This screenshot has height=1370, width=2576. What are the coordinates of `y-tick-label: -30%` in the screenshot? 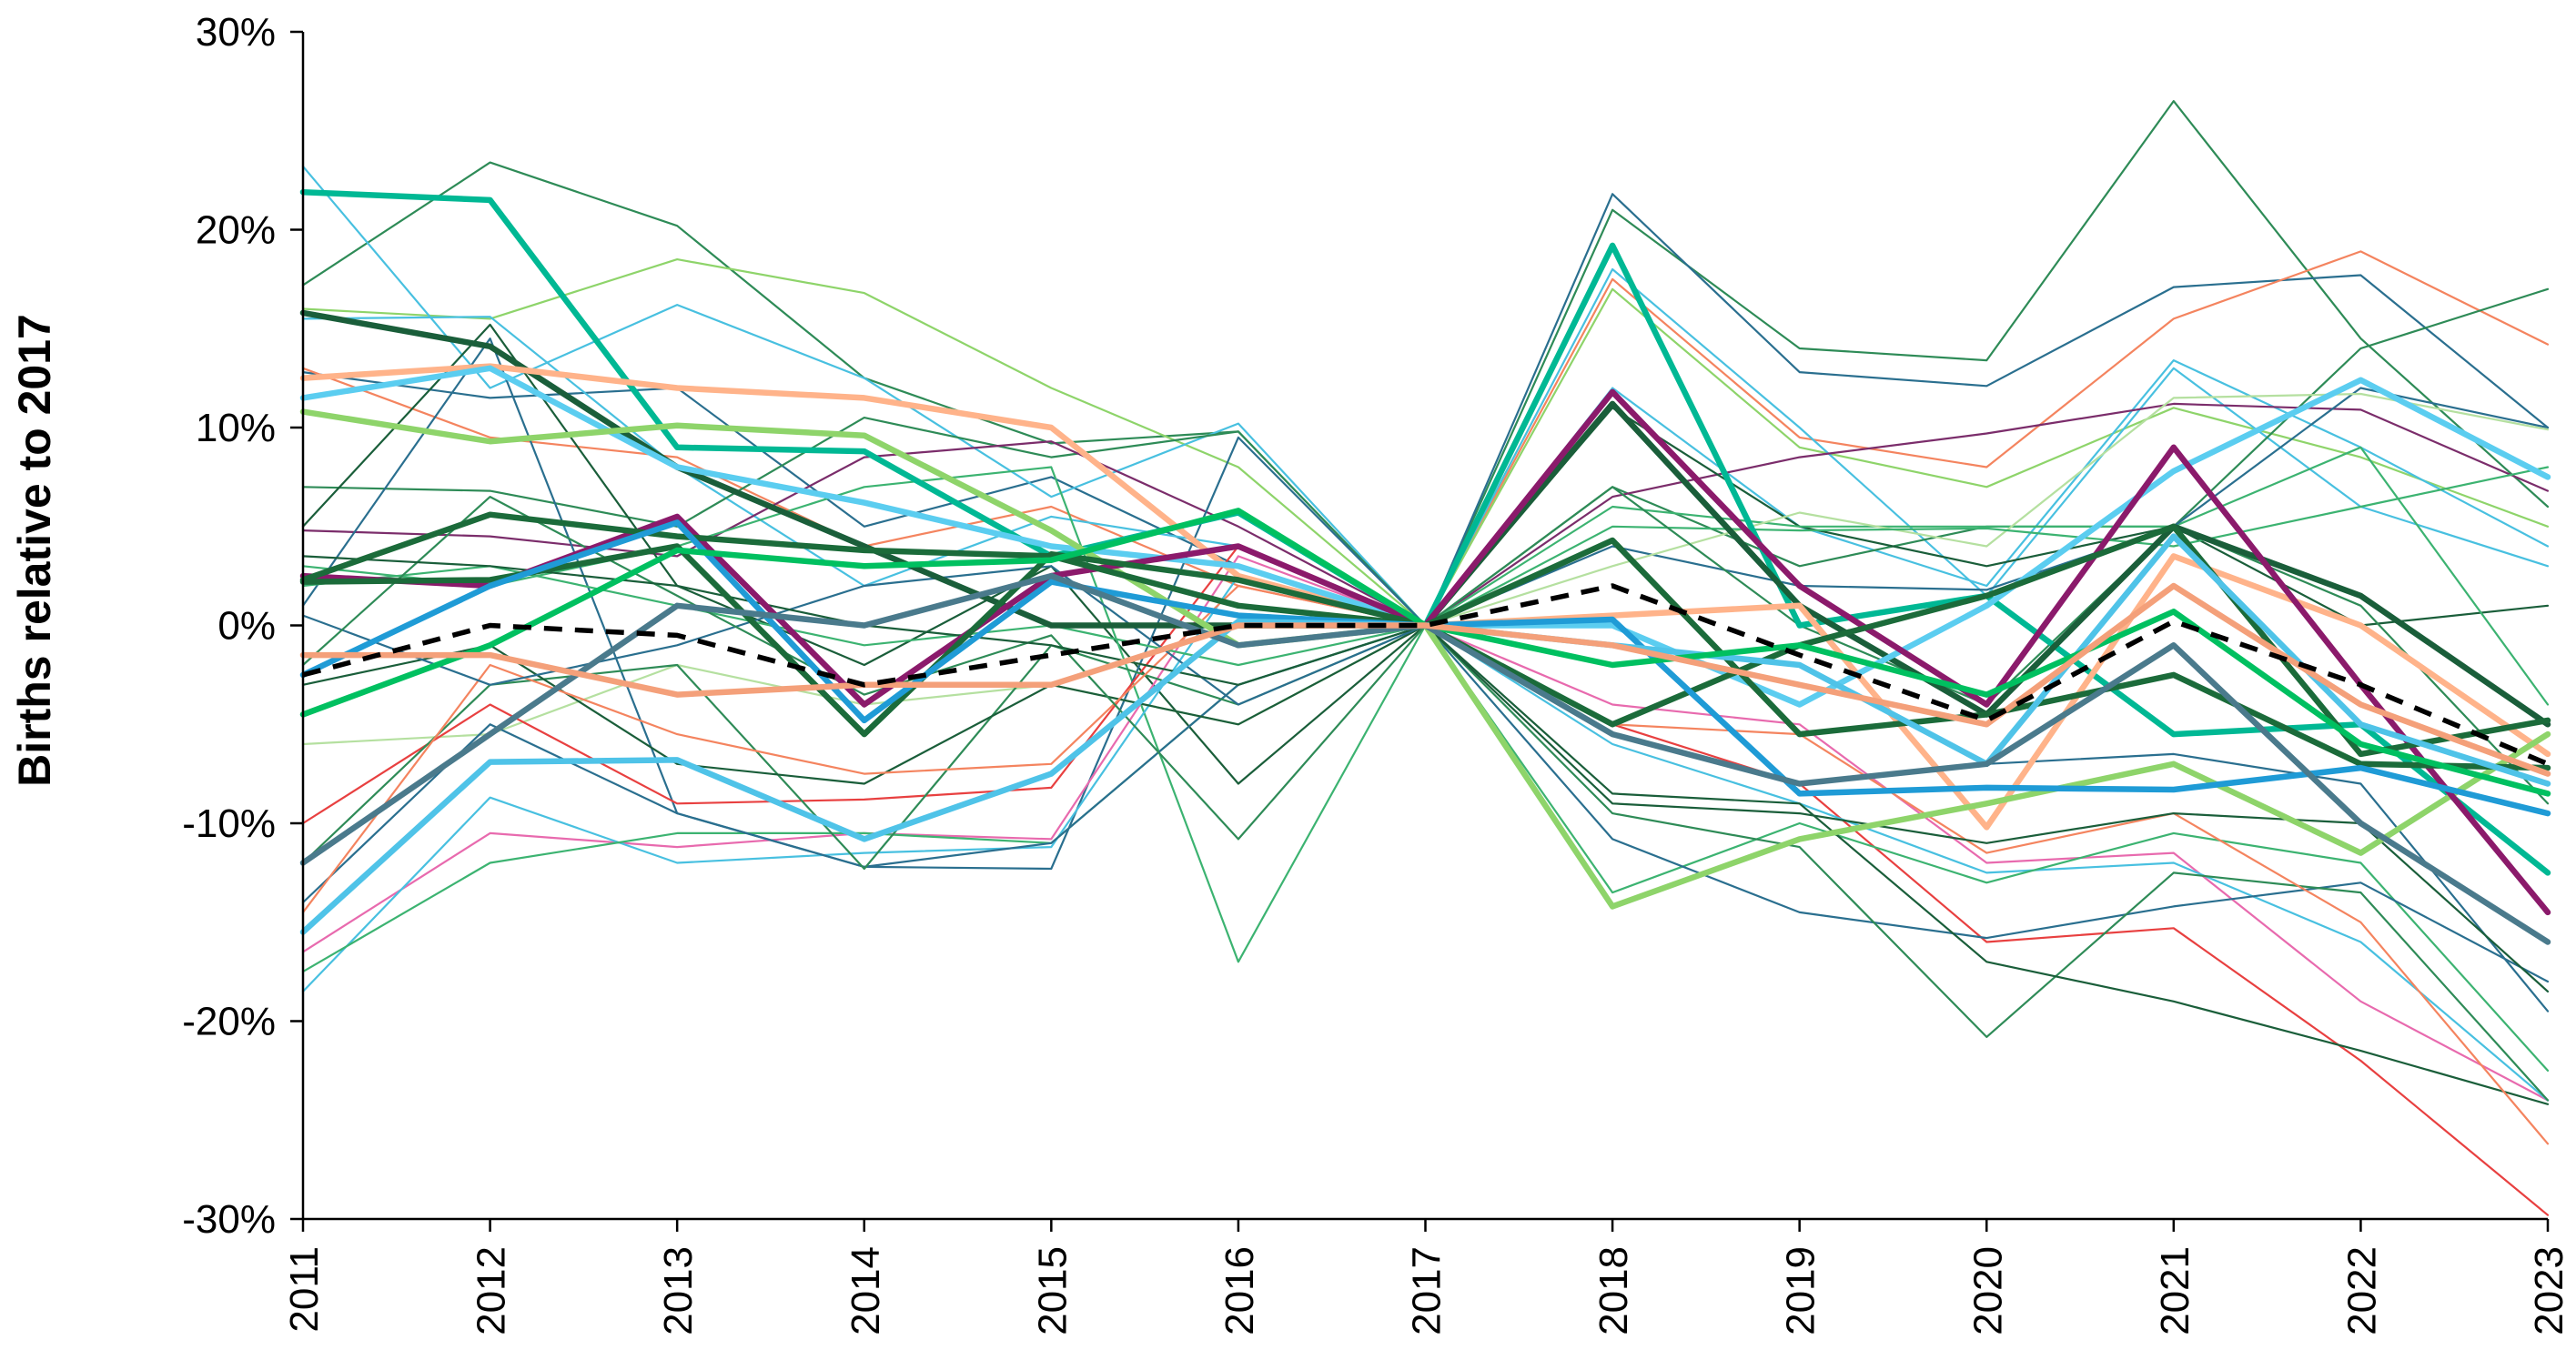 It's located at (229, 1219).